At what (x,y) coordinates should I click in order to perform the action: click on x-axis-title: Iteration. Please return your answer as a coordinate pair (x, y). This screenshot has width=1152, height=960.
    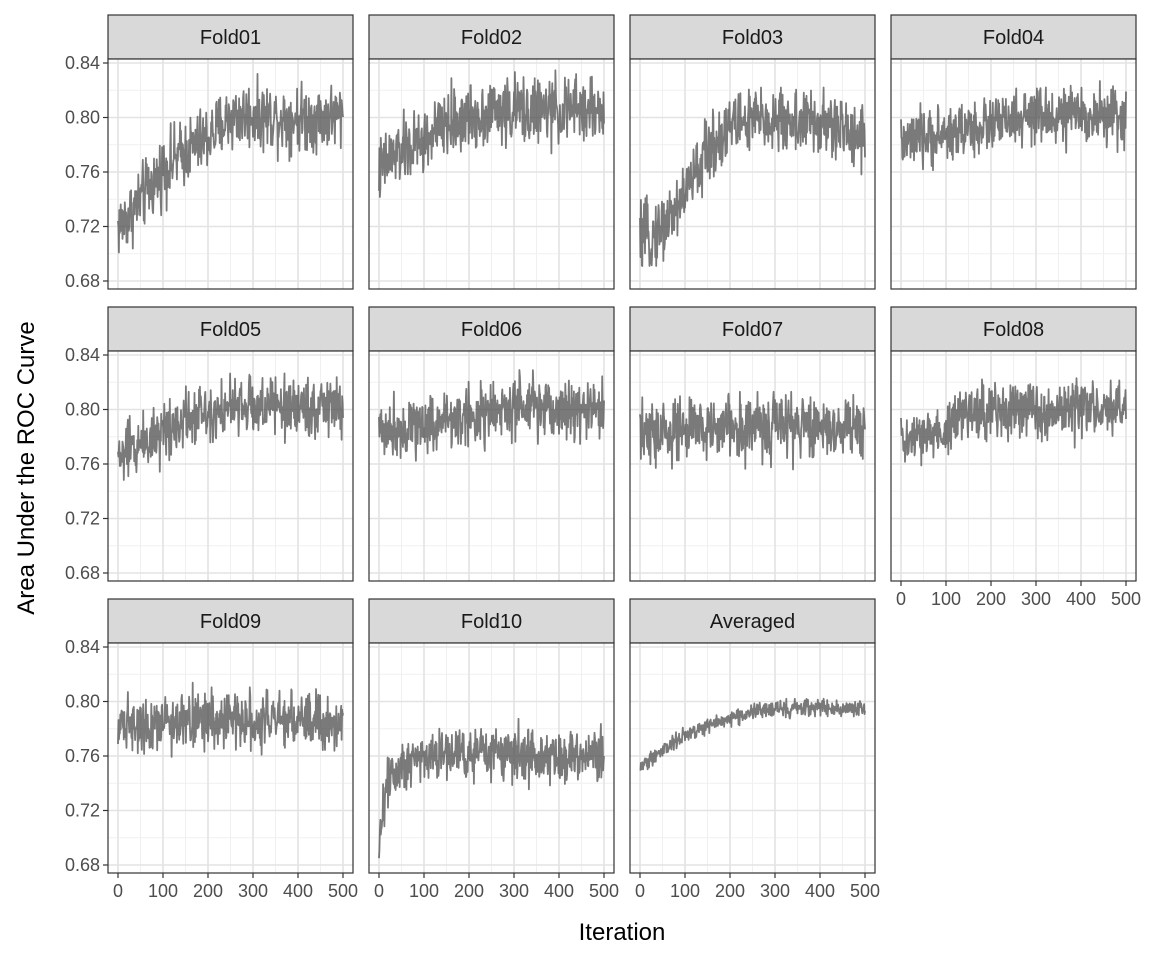
    Looking at the image, I should click on (622, 932).